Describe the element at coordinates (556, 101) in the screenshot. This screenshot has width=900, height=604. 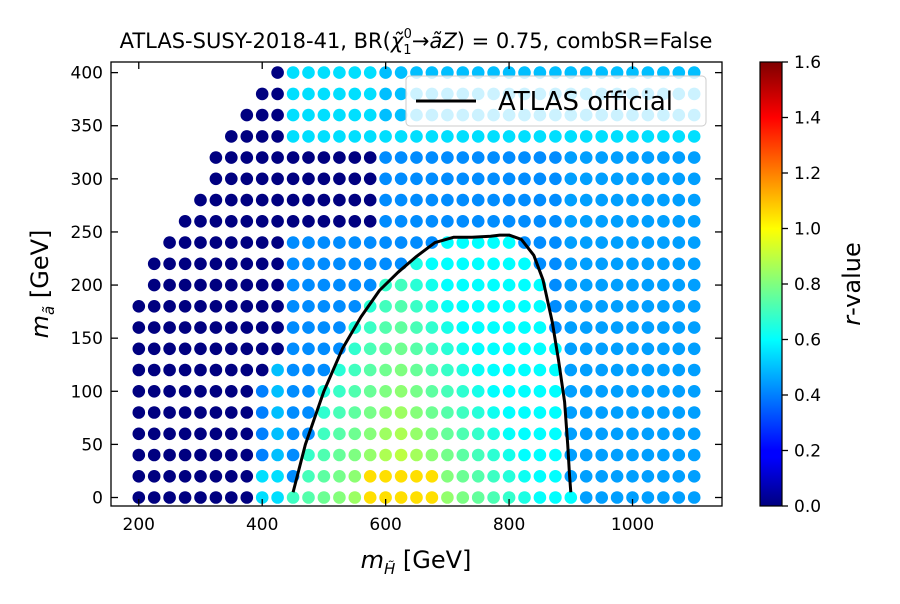
I see `legend: ATLAS official` at that location.